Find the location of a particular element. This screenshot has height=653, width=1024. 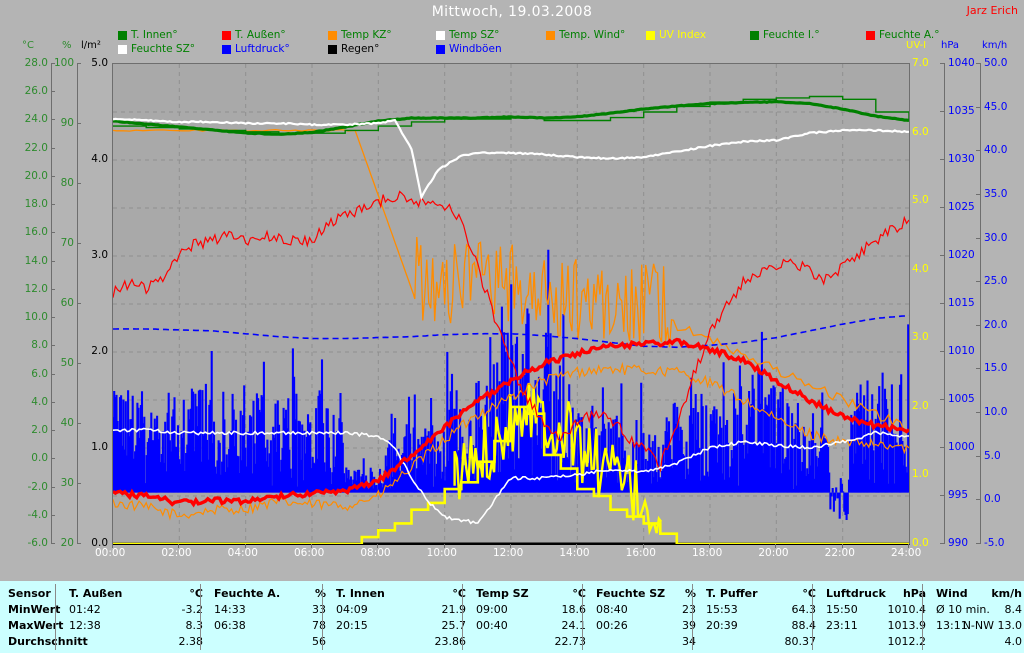

table-header-name-luftdruck: Luftdruck is located at coordinates (856, 593).